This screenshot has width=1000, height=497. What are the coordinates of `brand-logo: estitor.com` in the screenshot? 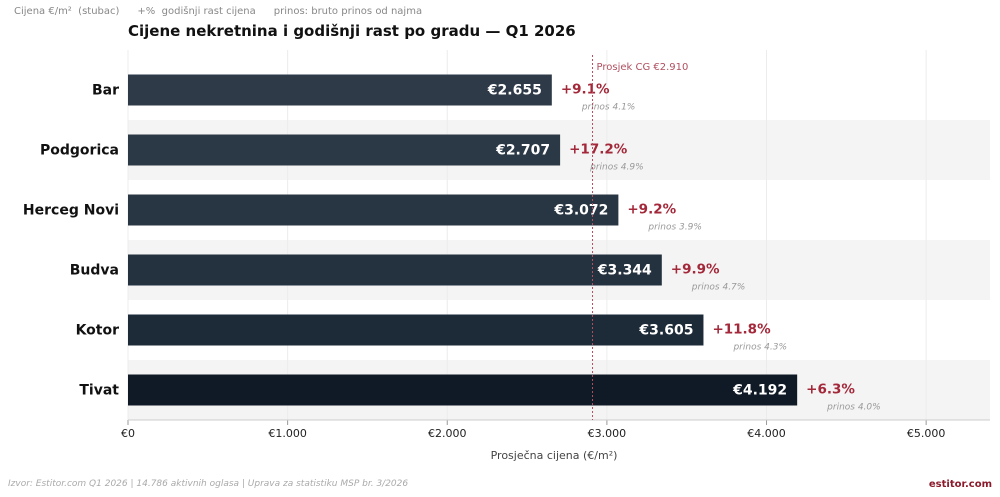 It's located at (960, 484).